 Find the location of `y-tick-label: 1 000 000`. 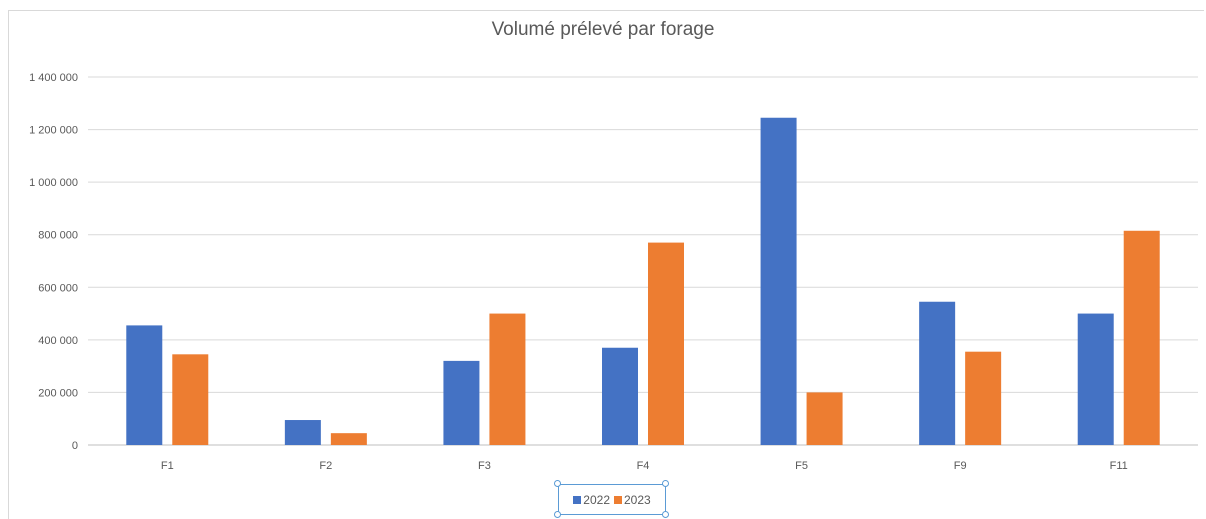

y-tick-label: 1 000 000 is located at coordinates (53, 183).